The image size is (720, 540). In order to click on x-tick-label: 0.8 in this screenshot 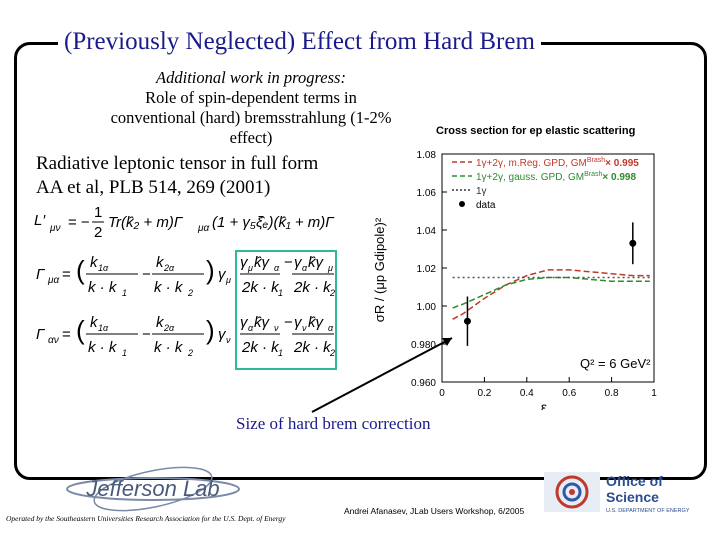, I will do `click(612, 393)`.